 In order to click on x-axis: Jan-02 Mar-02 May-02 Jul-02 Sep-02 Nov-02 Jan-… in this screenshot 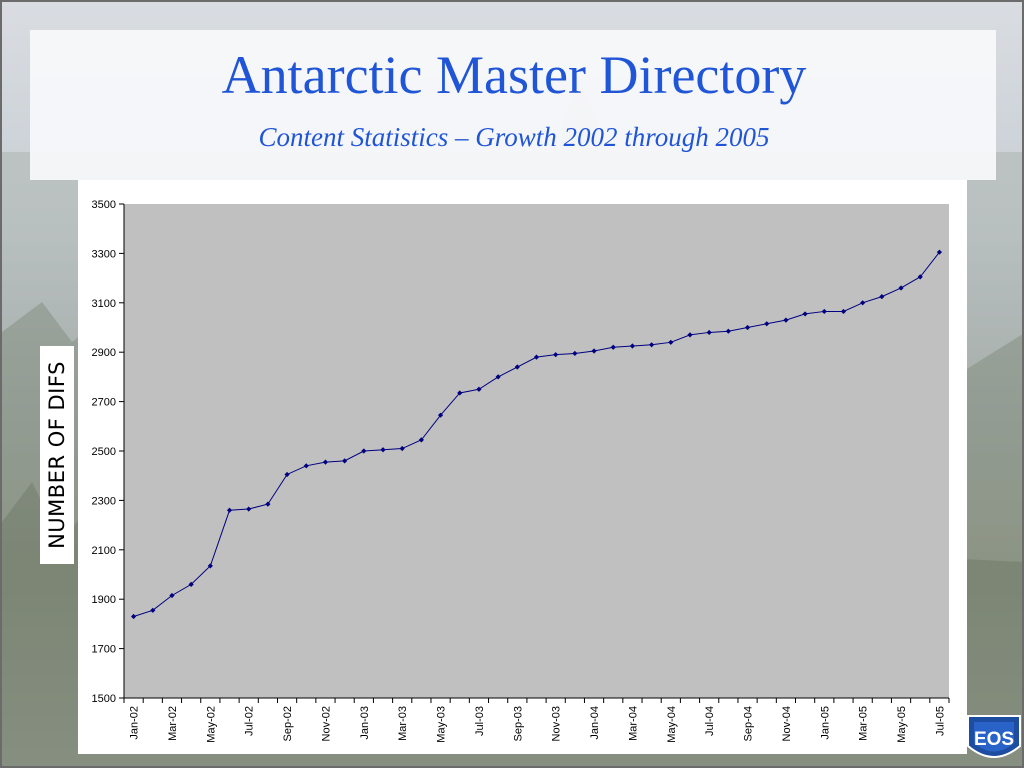, I will do `click(536, 720)`.